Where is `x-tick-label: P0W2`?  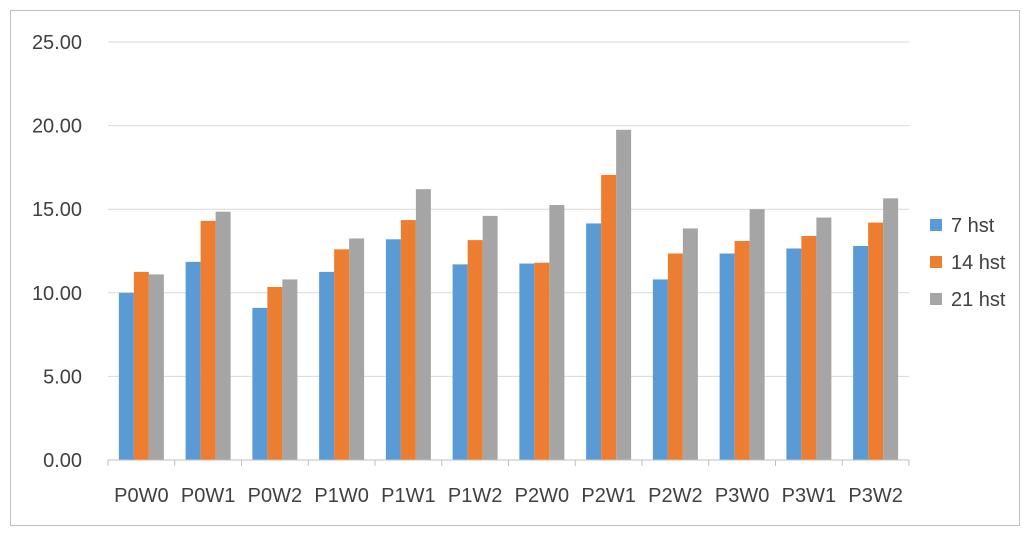
x-tick-label: P0W2 is located at coordinates (275, 496).